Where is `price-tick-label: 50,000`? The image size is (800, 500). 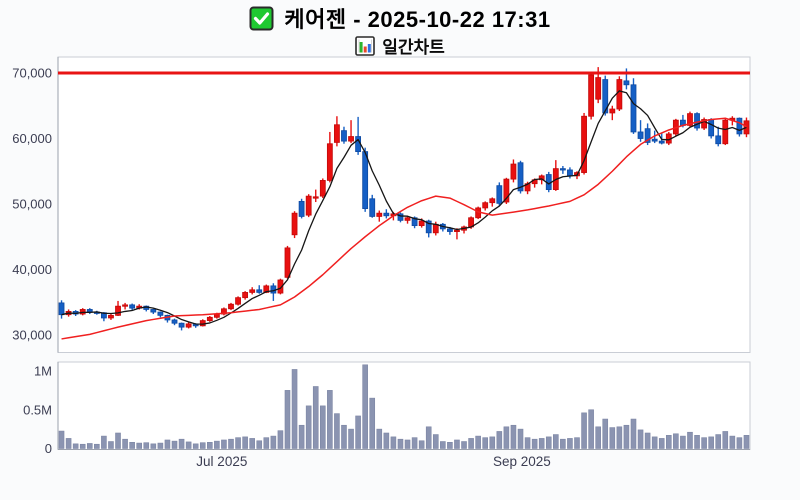
price-tick-label: 50,000 is located at coordinates (32, 204).